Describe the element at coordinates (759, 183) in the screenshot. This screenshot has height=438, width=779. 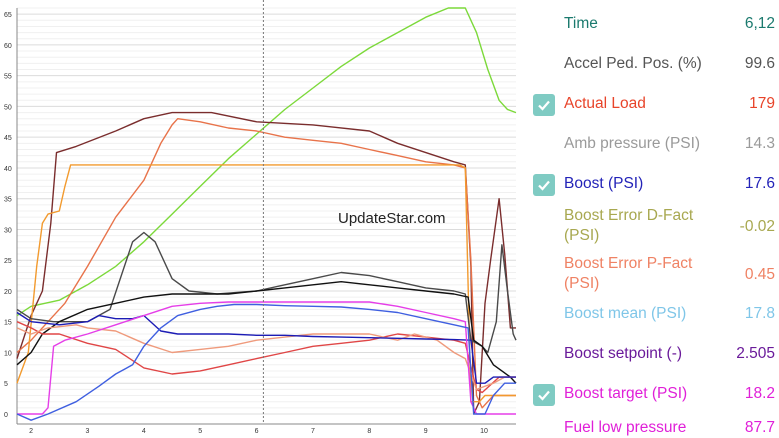
I see `param-value: 17.6` at that location.